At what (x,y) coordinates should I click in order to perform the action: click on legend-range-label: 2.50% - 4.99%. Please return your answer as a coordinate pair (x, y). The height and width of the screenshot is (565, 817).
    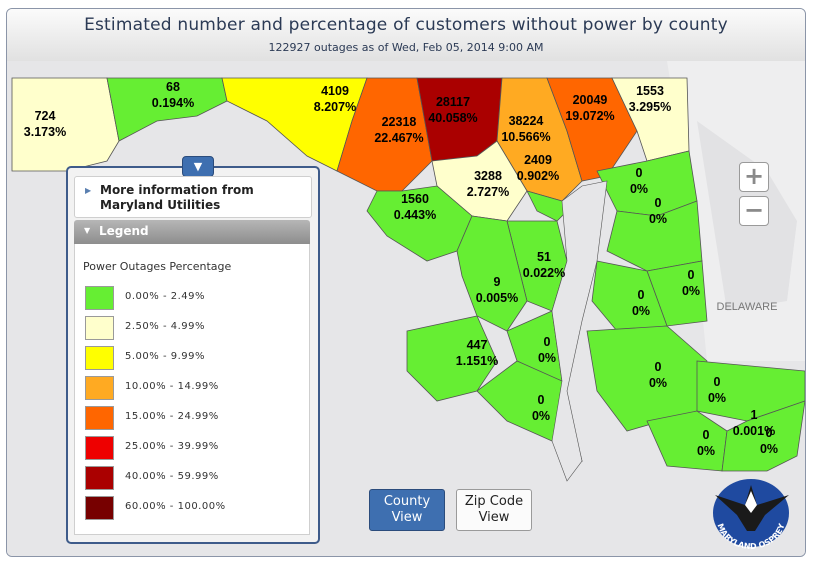
    Looking at the image, I should click on (165, 326).